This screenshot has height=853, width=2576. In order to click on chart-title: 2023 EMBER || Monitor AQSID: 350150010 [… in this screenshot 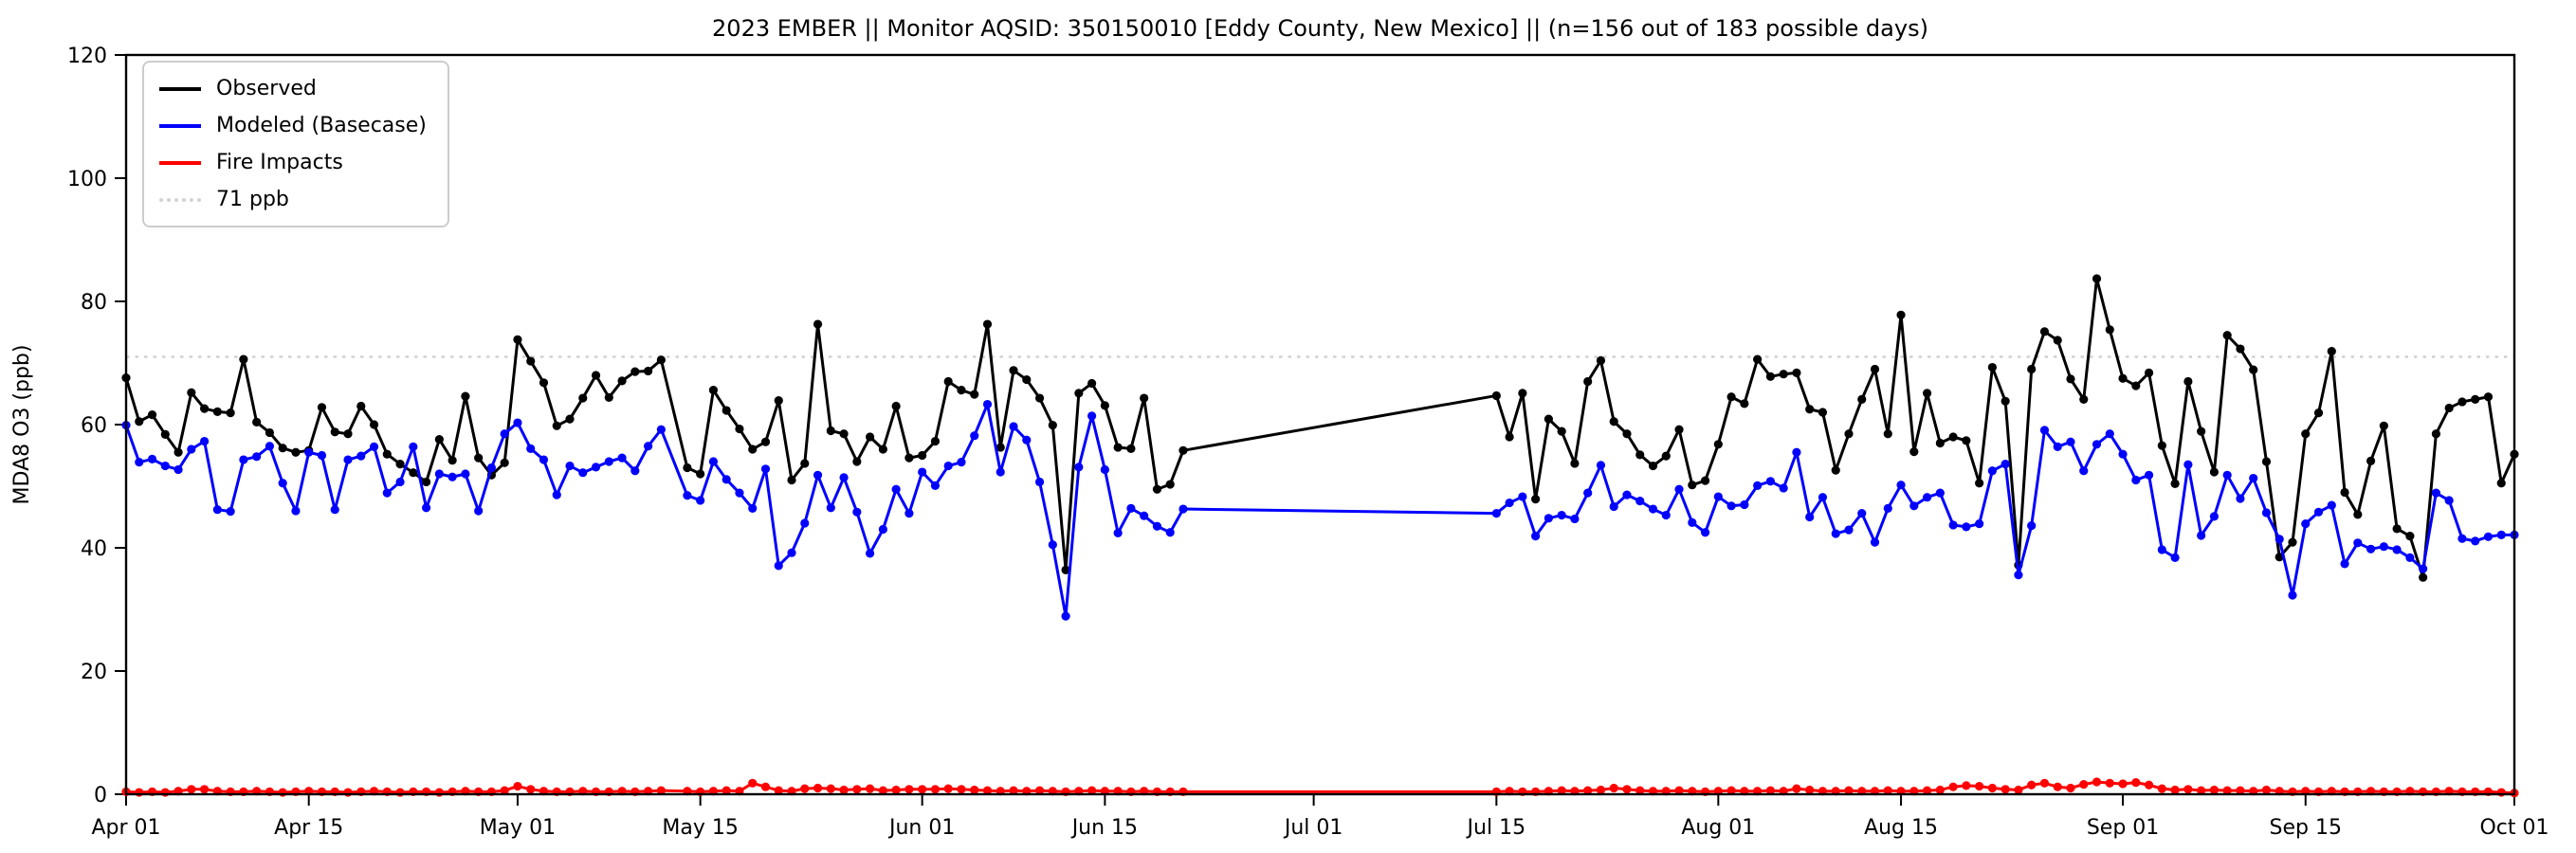, I will do `click(1320, 28)`.